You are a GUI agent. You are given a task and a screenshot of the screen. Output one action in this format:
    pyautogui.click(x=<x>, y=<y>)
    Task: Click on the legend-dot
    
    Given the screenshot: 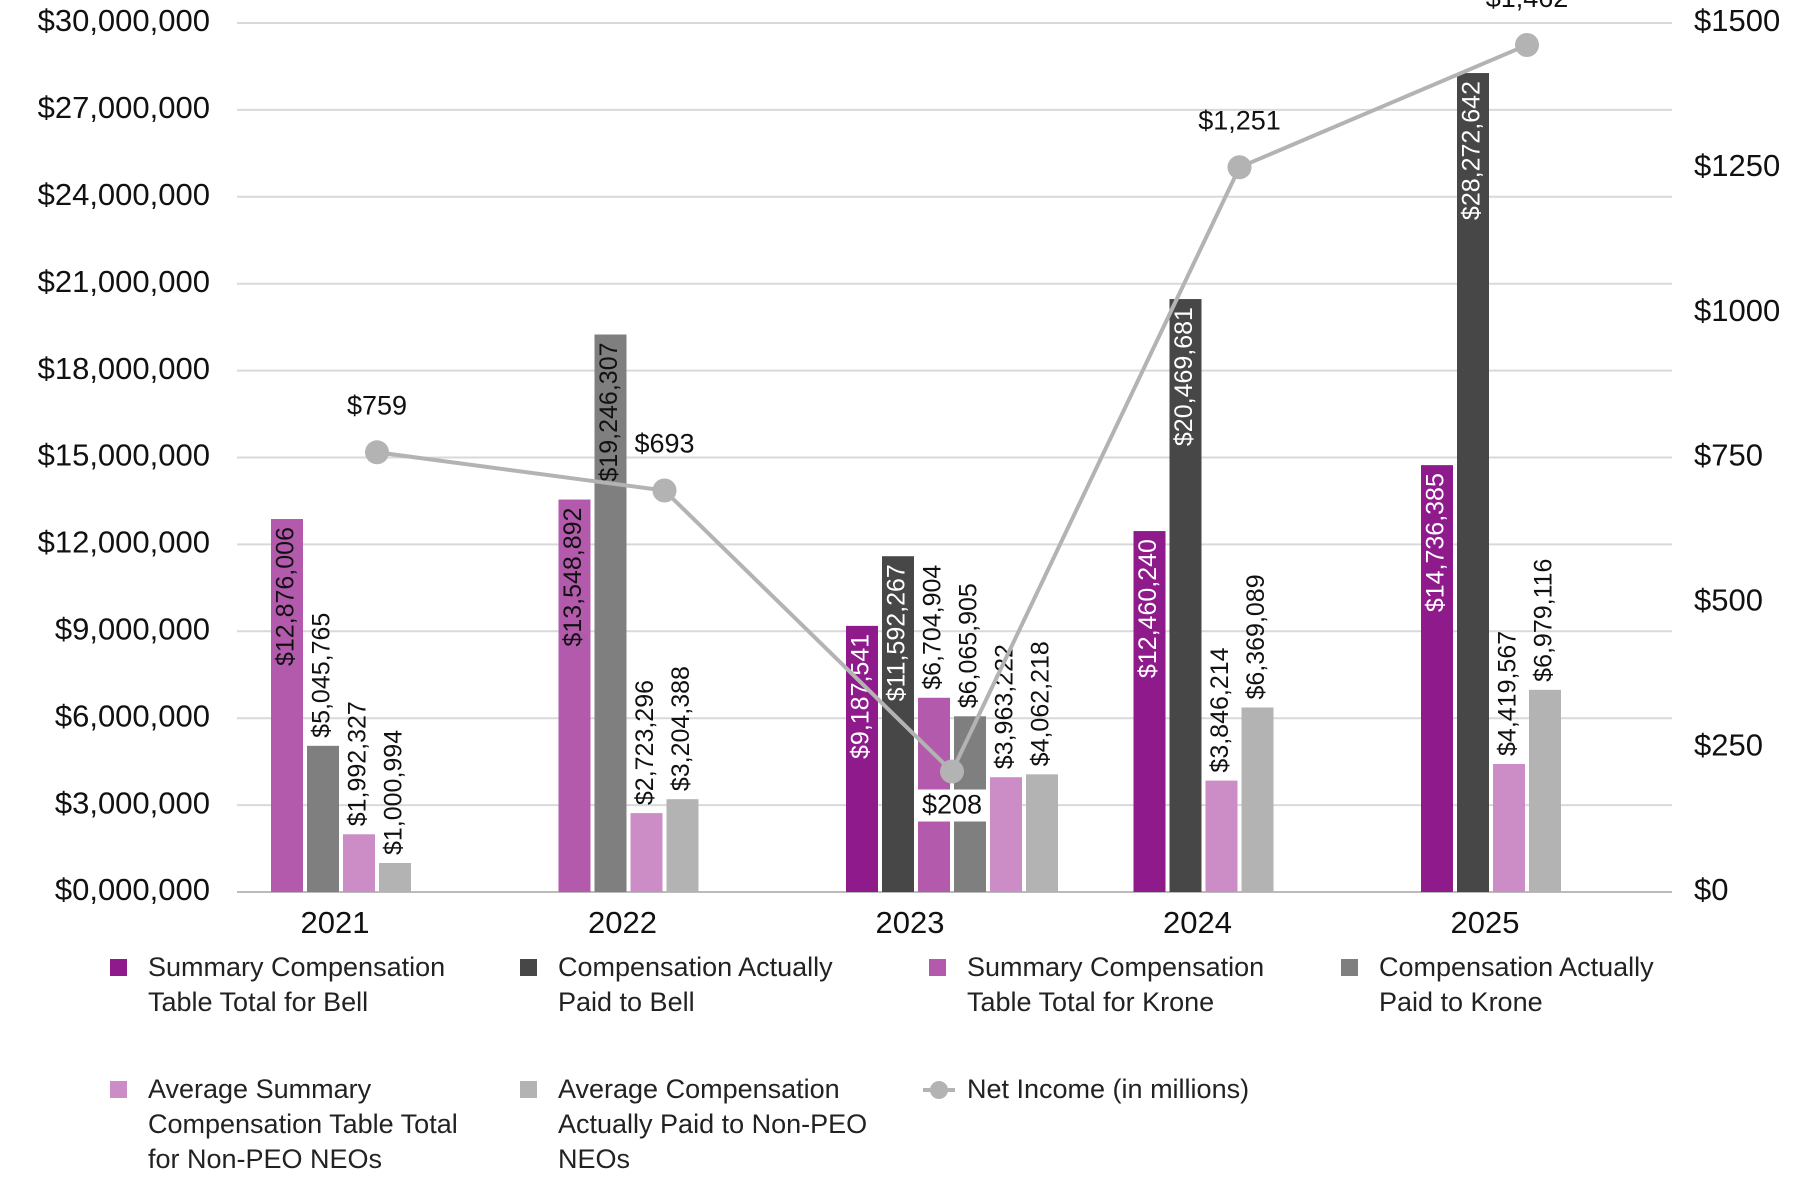 What is the action you would take?
    pyautogui.click(x=939, y=1090)
    